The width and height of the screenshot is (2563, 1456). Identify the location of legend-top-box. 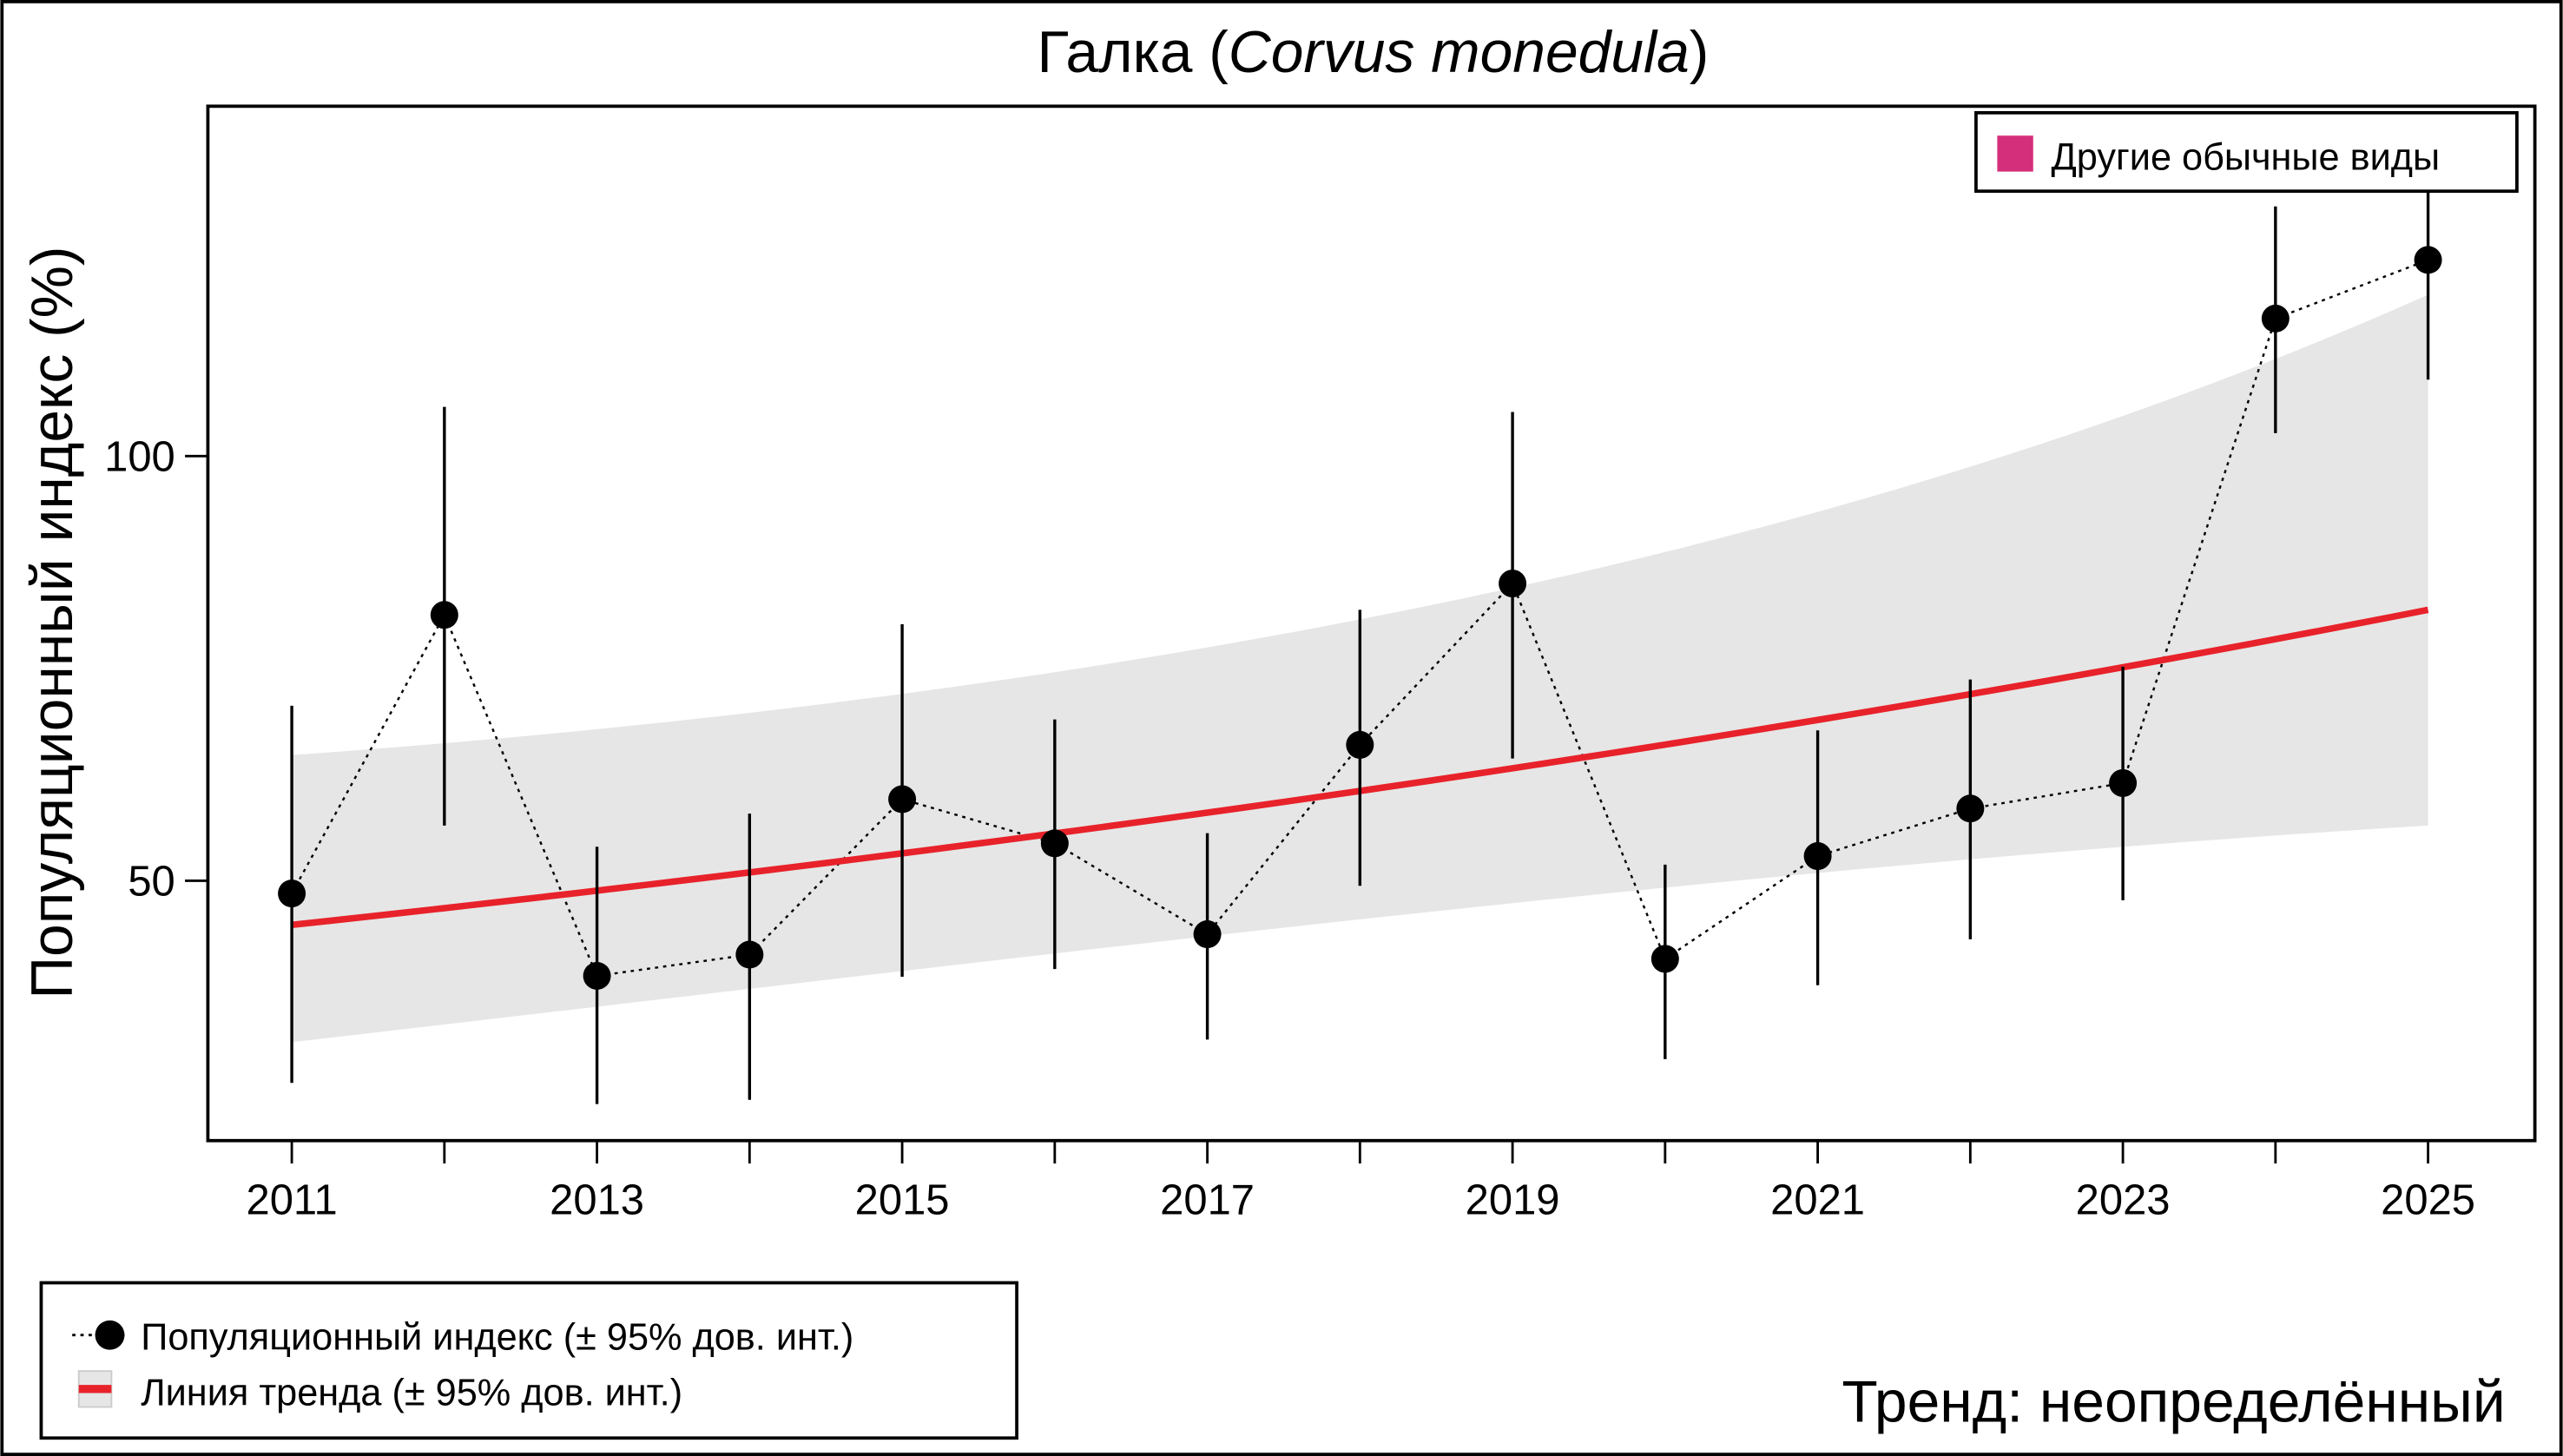
(2246, 152).